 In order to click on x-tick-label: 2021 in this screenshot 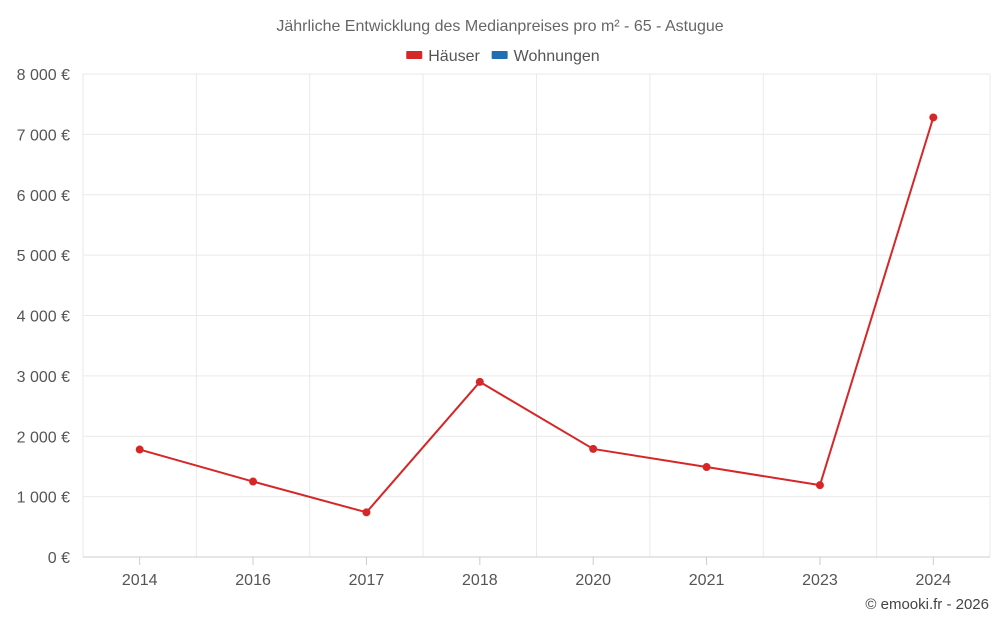, I will do `click(707, 580)`.